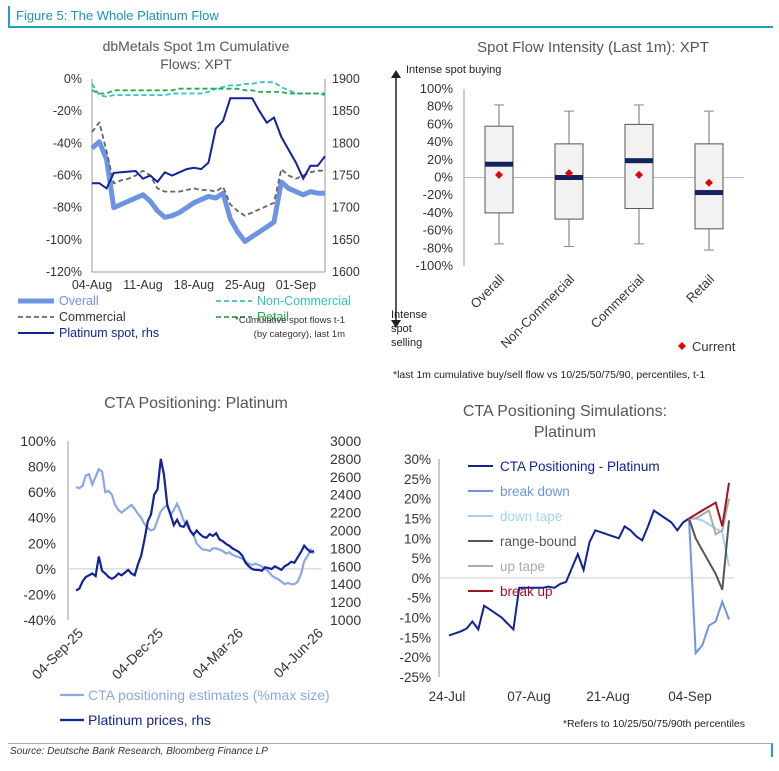 This screenshot has height=771, width=779. What do you see at coordinates (346, 272) in the screenshot?
I see `flows-y2-tick: 1600` at bounding box center [346, 272].